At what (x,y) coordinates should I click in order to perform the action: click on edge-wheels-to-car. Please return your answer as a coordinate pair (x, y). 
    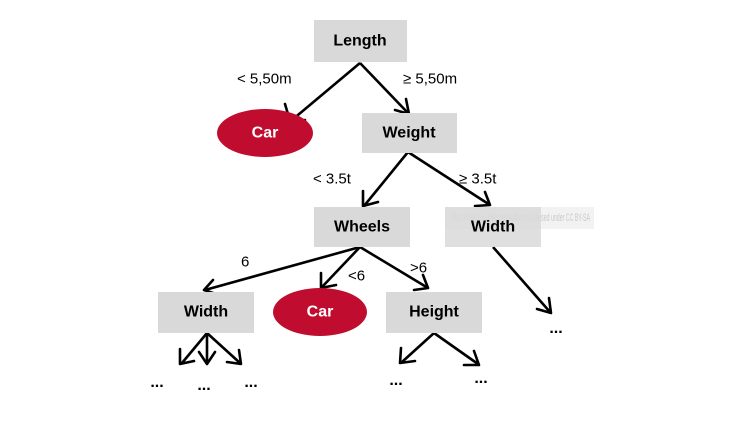
    Looking at the image, I should click on (341, 267).